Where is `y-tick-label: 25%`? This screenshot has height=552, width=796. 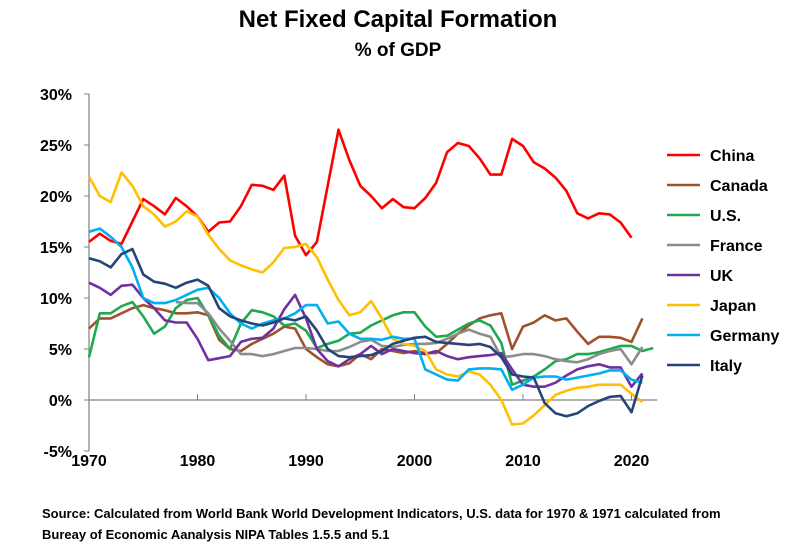
y-tick-label: 25% is located at coordinates (56, 146).